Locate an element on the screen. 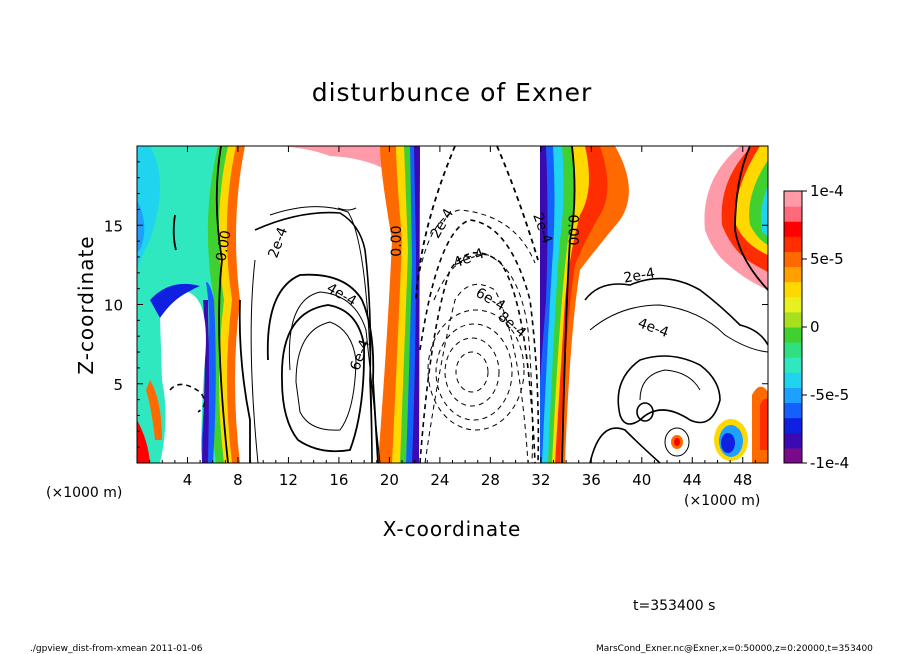  colorbar-label: 0 is located at coordinates (815, 327).